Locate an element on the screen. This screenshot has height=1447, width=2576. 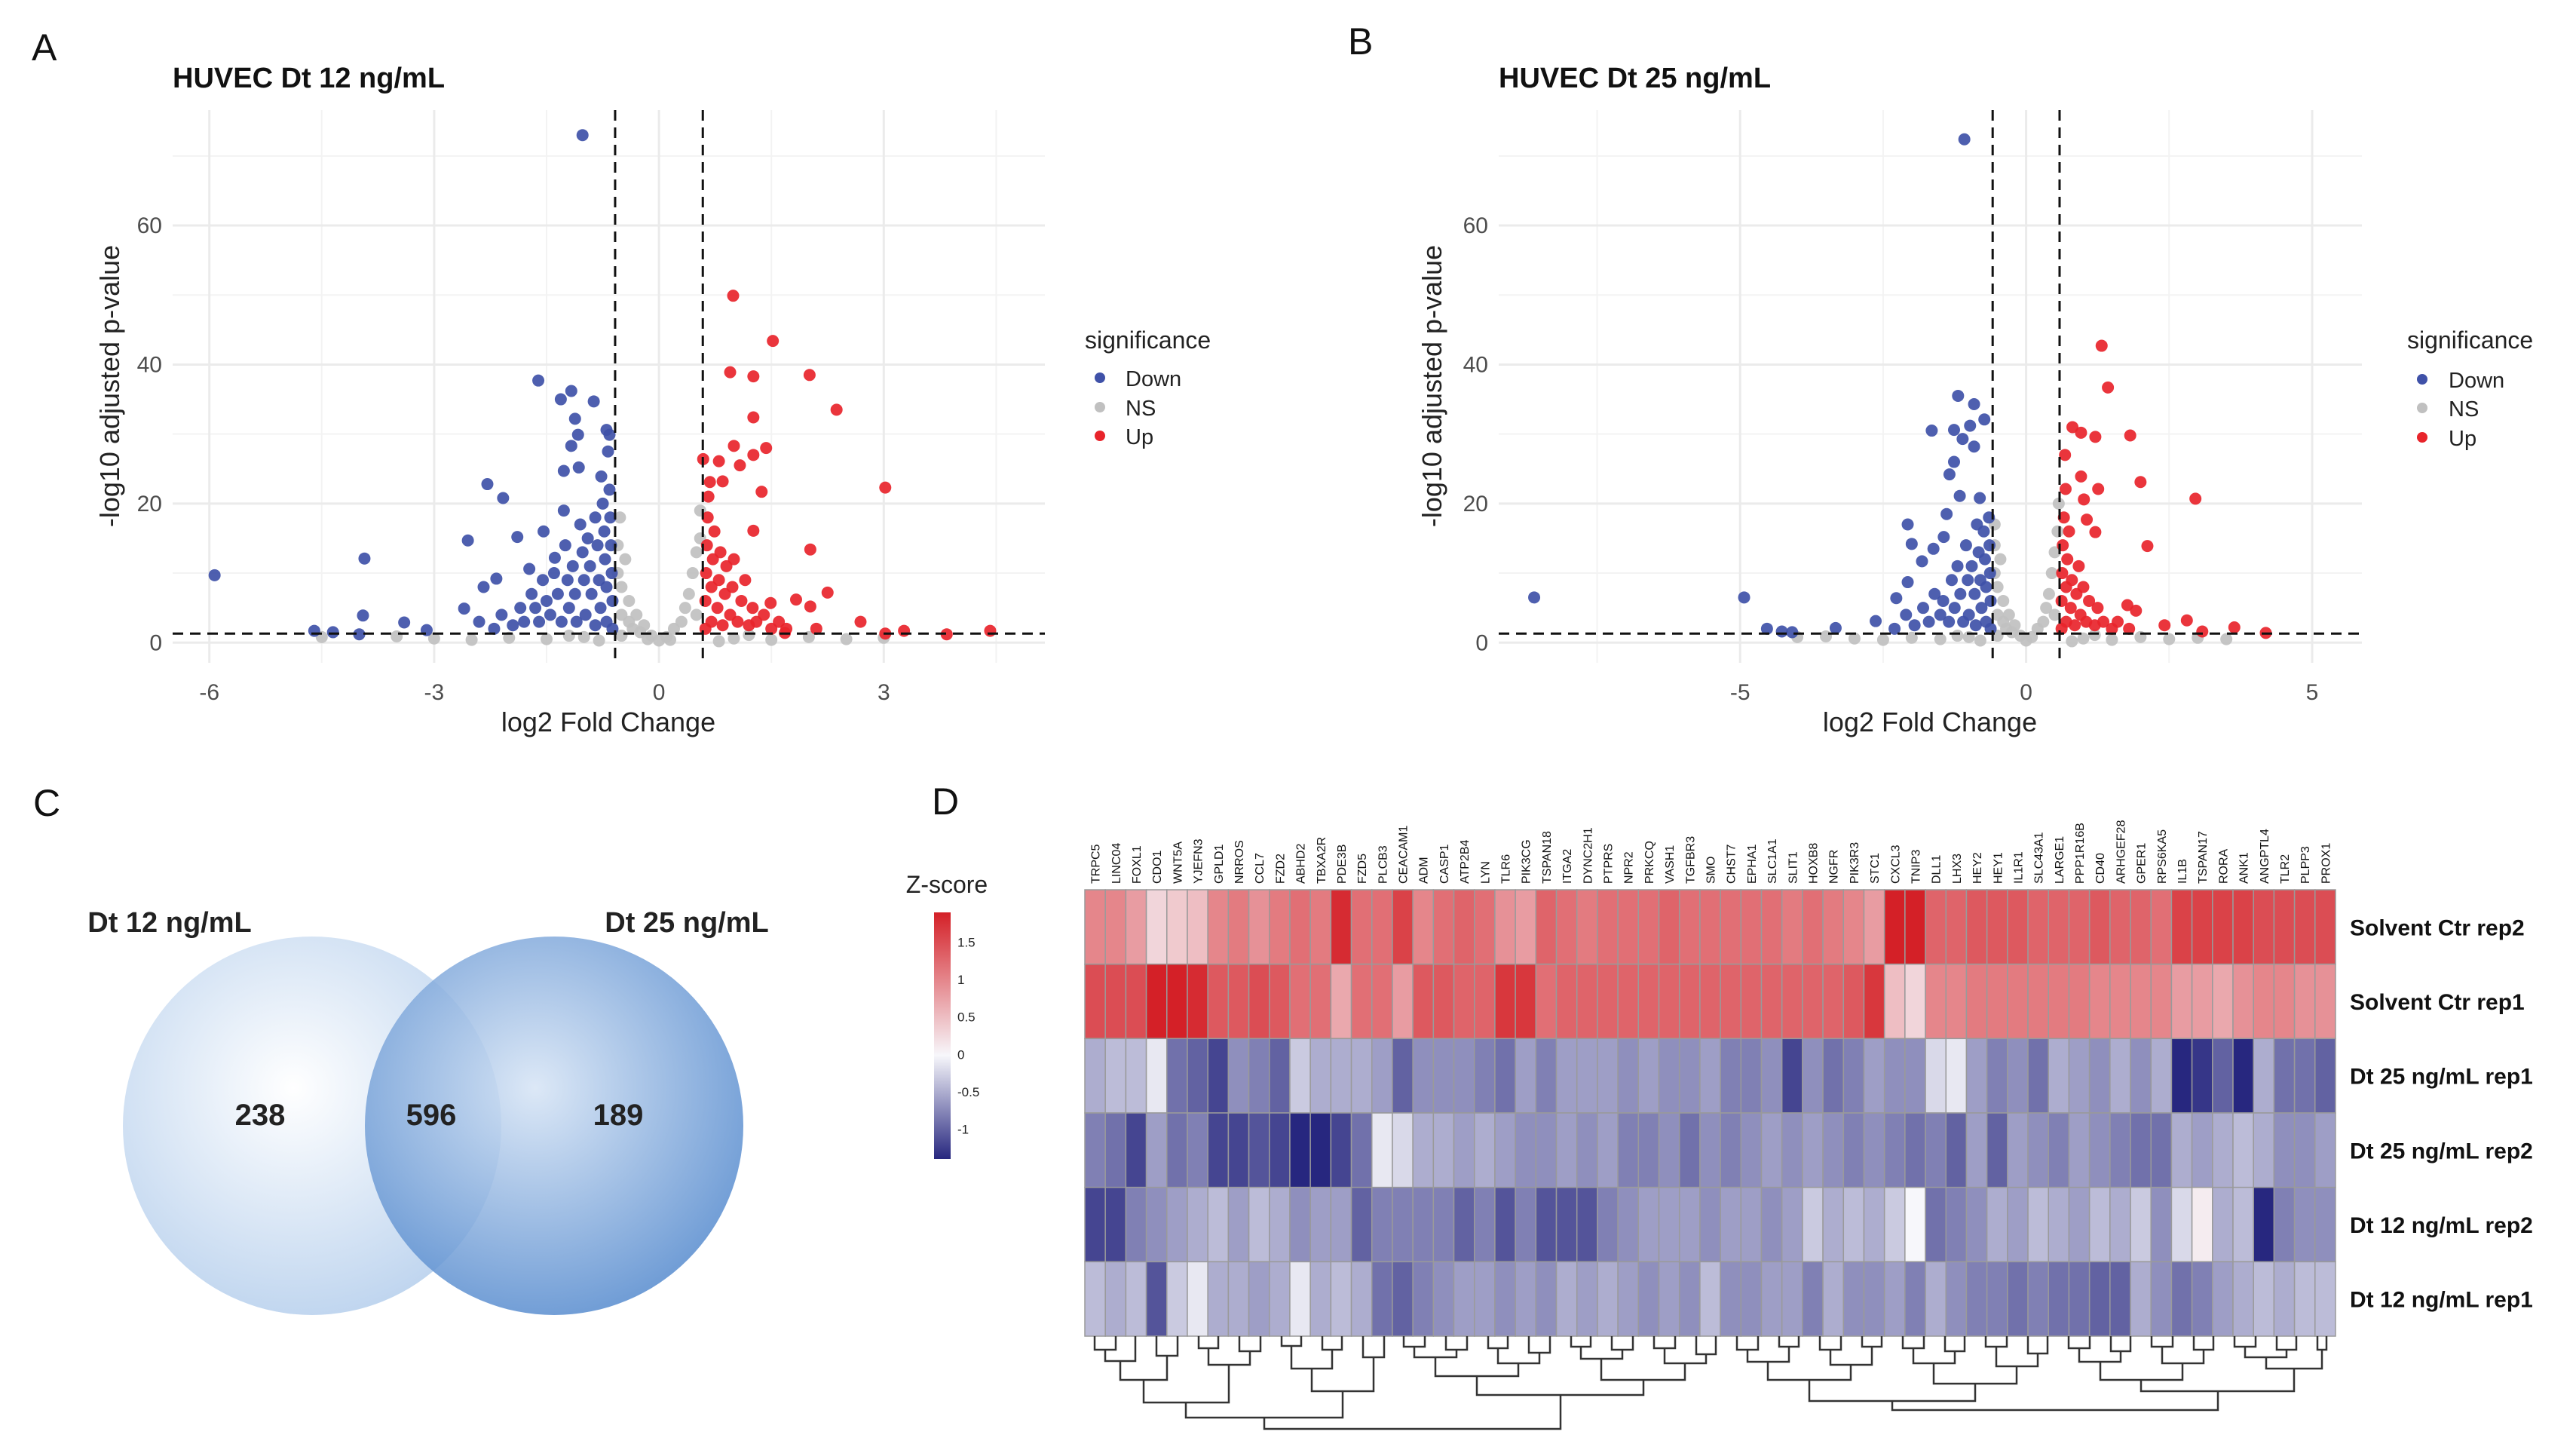
x-tick-label: 0 is located at coordinates (659, 692).